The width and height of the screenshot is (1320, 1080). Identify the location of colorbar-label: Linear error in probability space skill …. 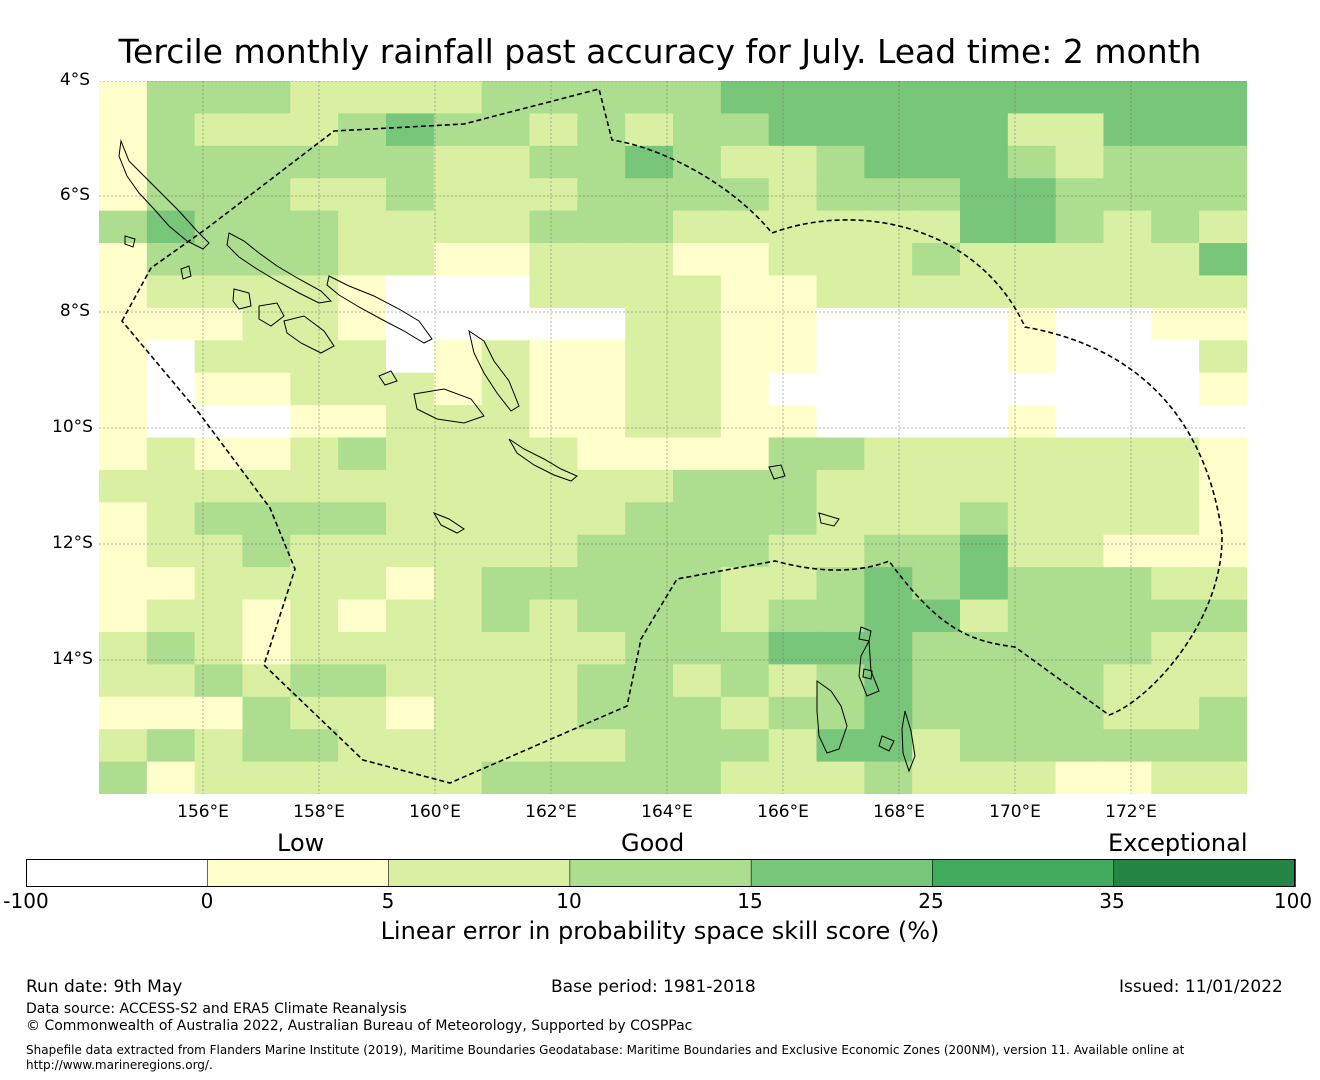
(660, 931).